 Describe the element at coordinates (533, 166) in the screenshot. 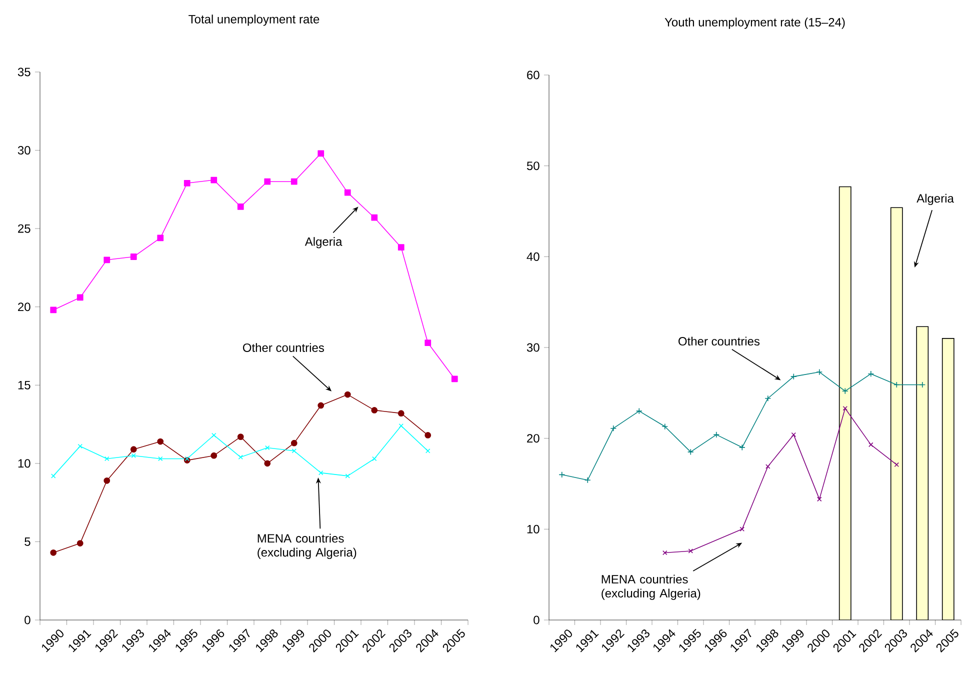

I see `y-tick-label: 50` at that location.